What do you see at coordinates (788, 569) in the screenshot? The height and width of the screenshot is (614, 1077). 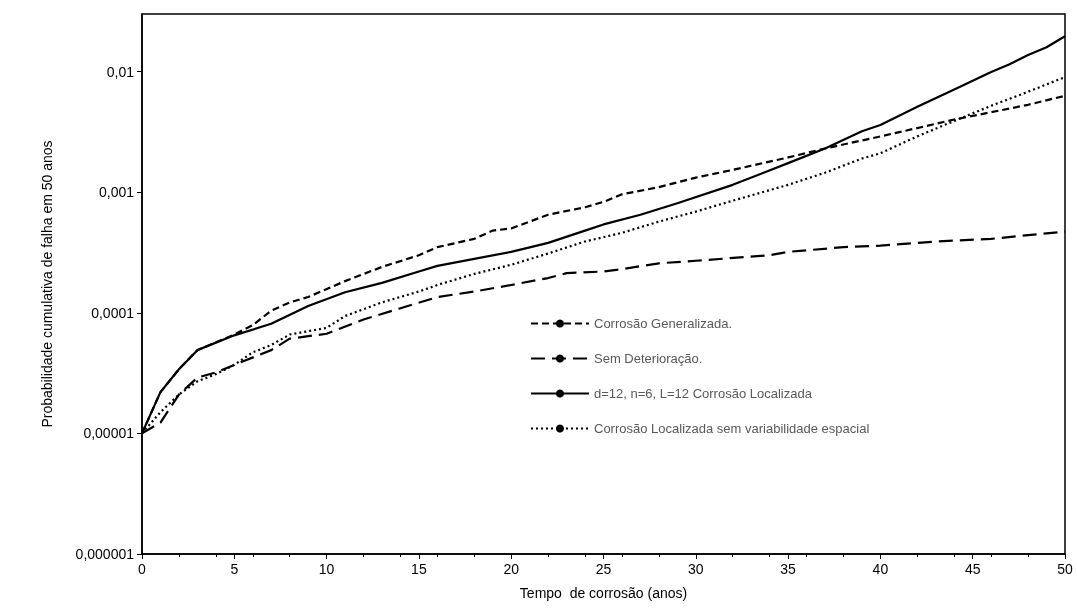 I see `x-tick-label: 35` at bounding box center [788, 569].